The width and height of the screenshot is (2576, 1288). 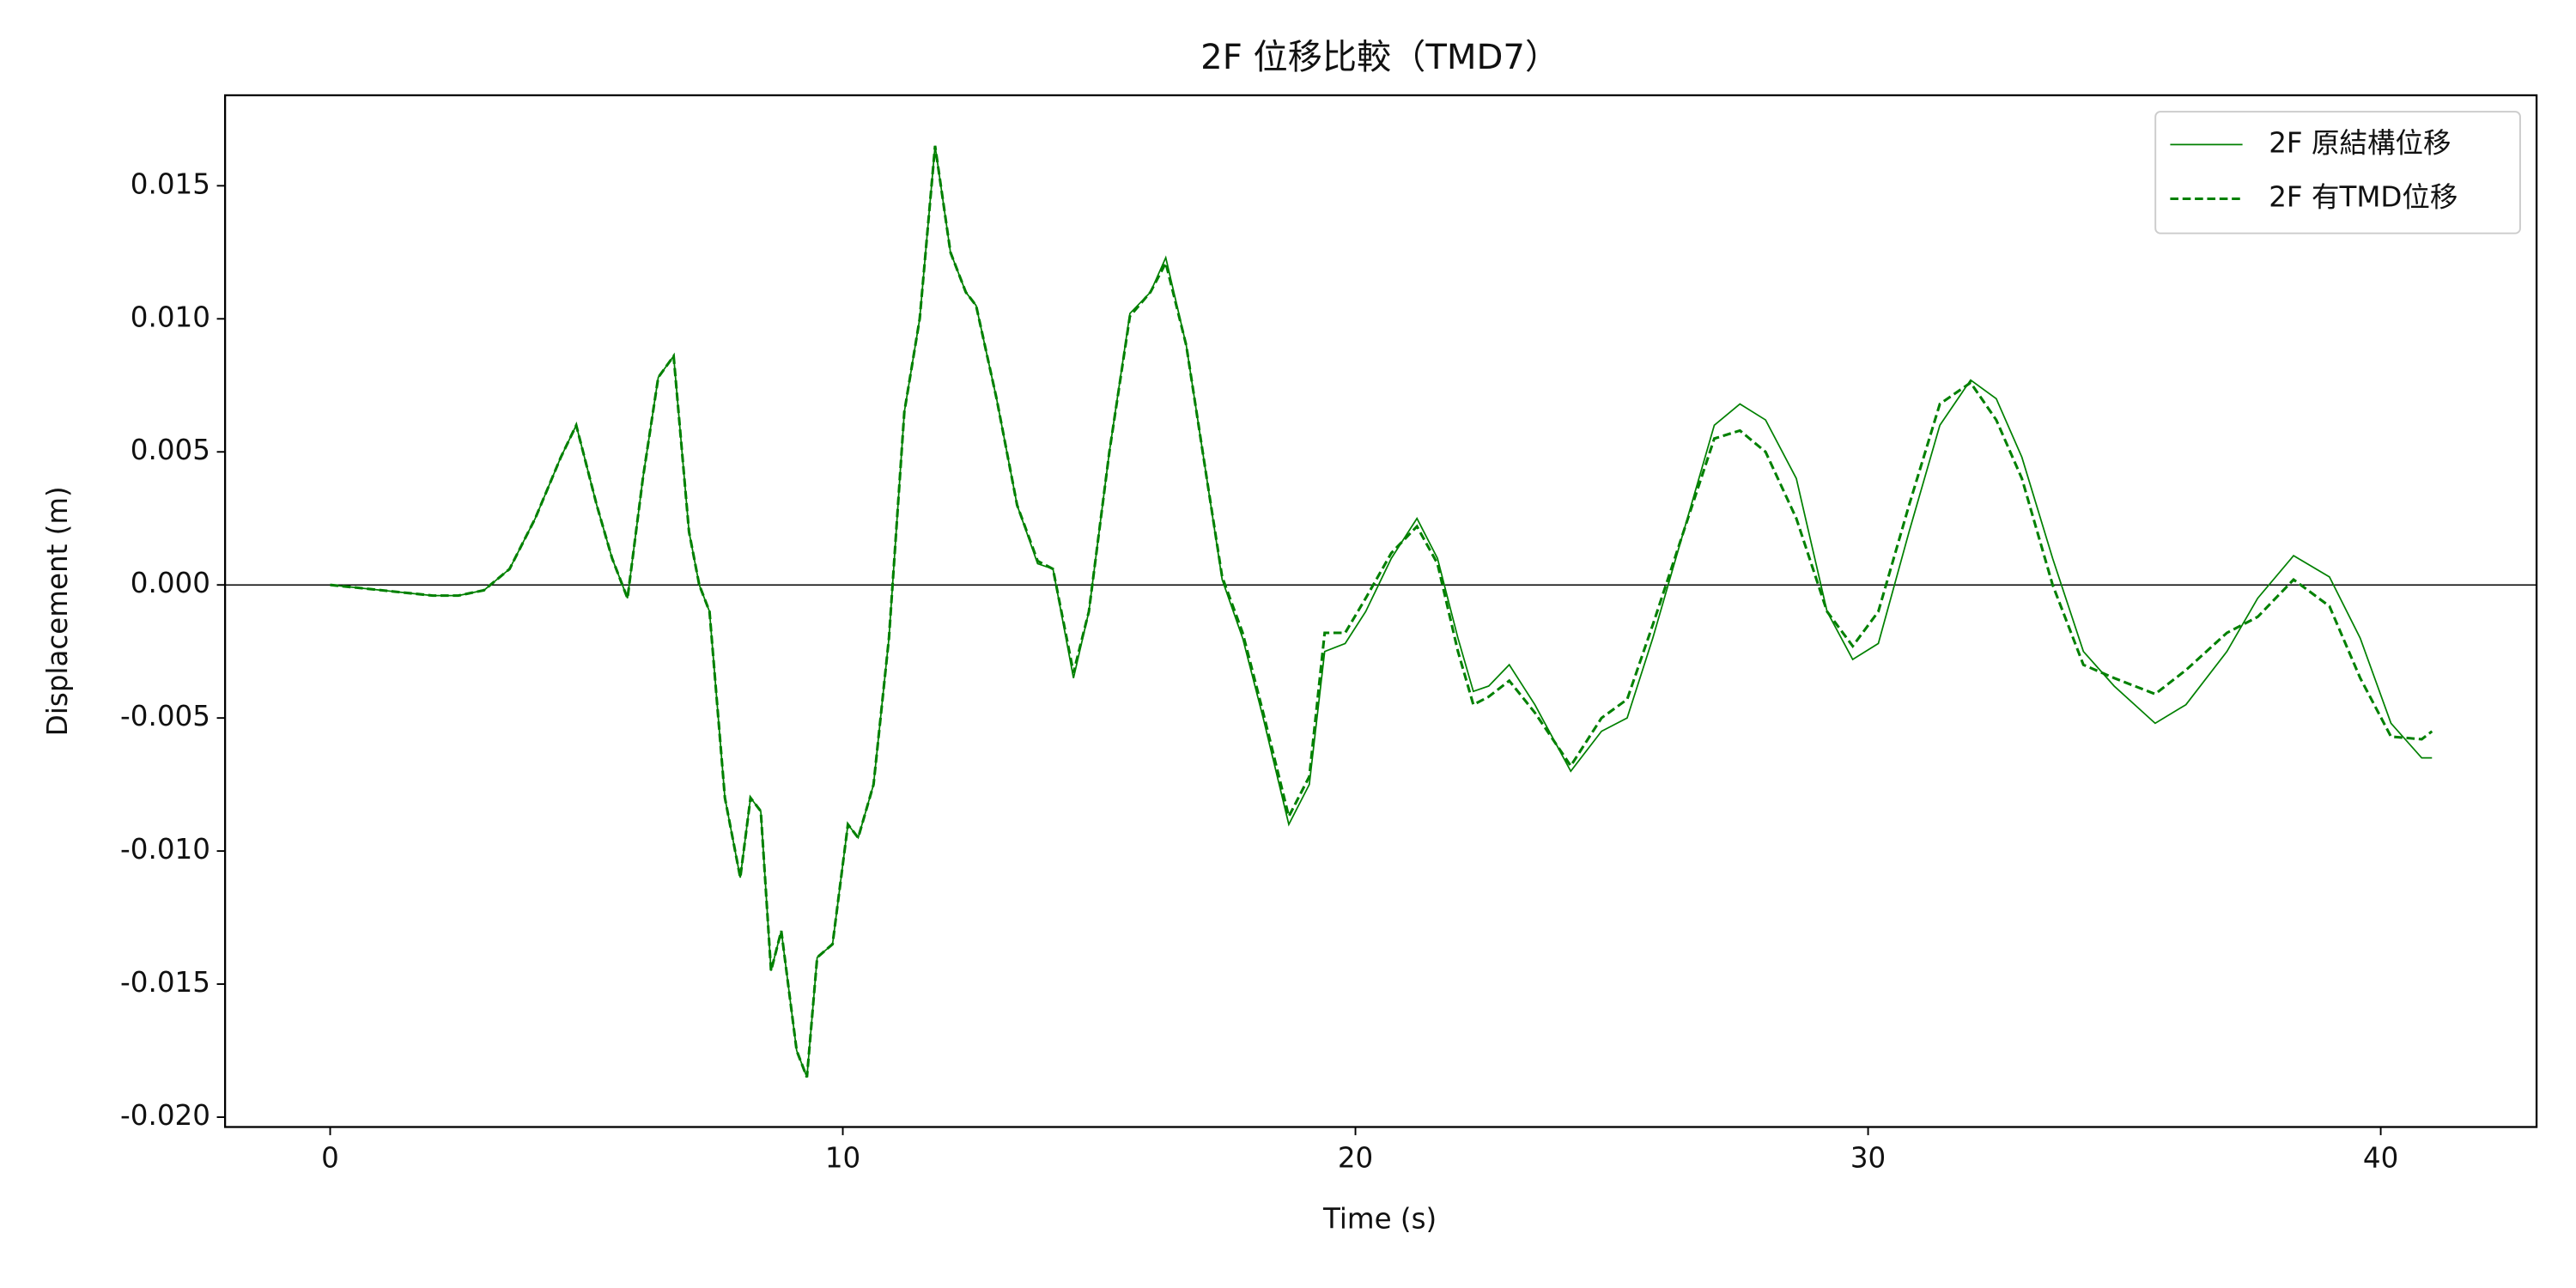 What do you see at coordinates (2360, 143) in the screenshot?
I see `legend-label: 2F 原結構位移` at bounding box center [2360, 143].